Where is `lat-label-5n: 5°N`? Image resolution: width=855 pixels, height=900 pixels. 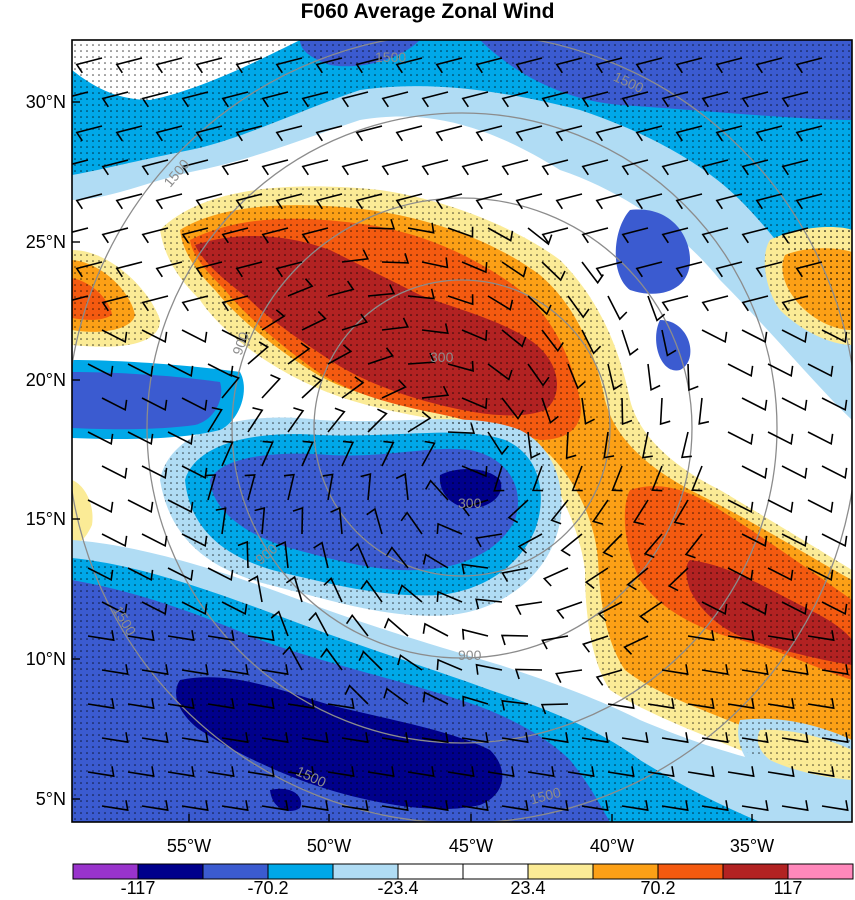
lat-label-5n: 5°N is located at coordinates (50, 799).